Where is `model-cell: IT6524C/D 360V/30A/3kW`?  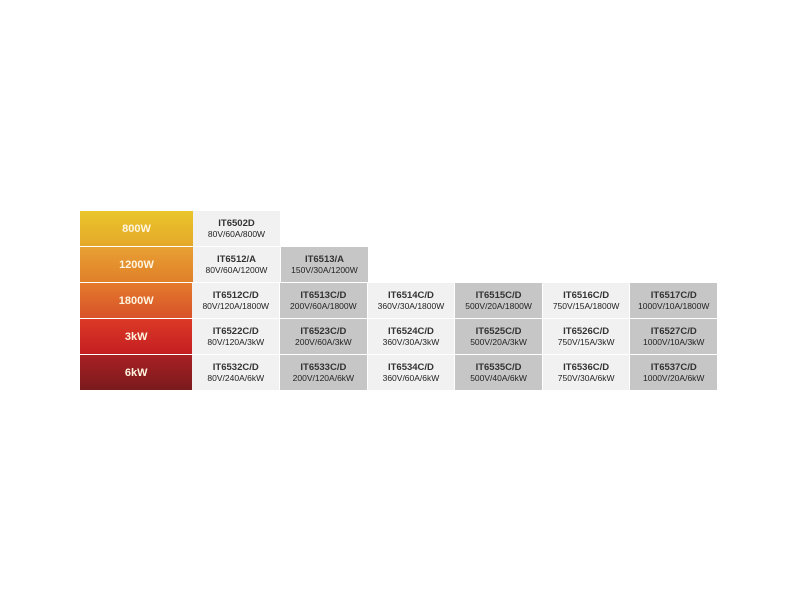 model-cell: IT6524C/D 360V/30A/3kW is located at coordinates (411, 336).